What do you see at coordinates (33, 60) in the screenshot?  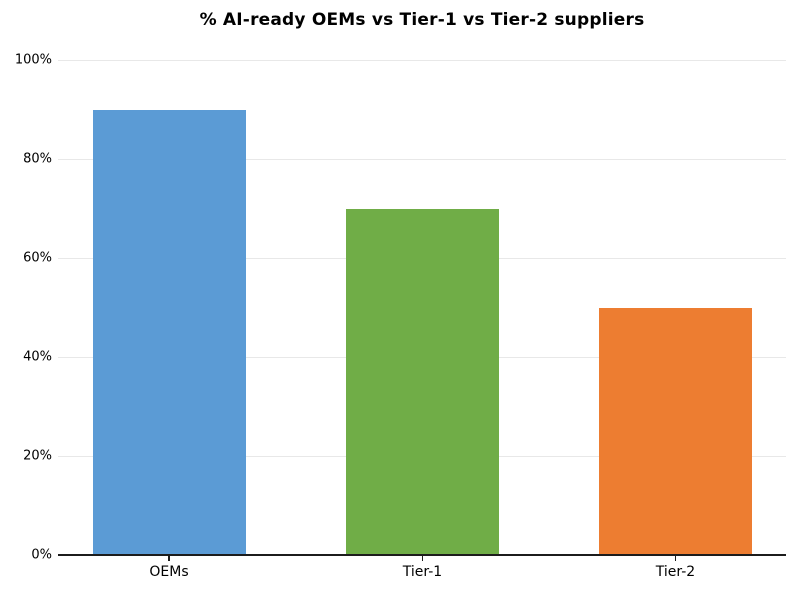 I see `y-tick-label: 100%` at bounding box center [33, 60].